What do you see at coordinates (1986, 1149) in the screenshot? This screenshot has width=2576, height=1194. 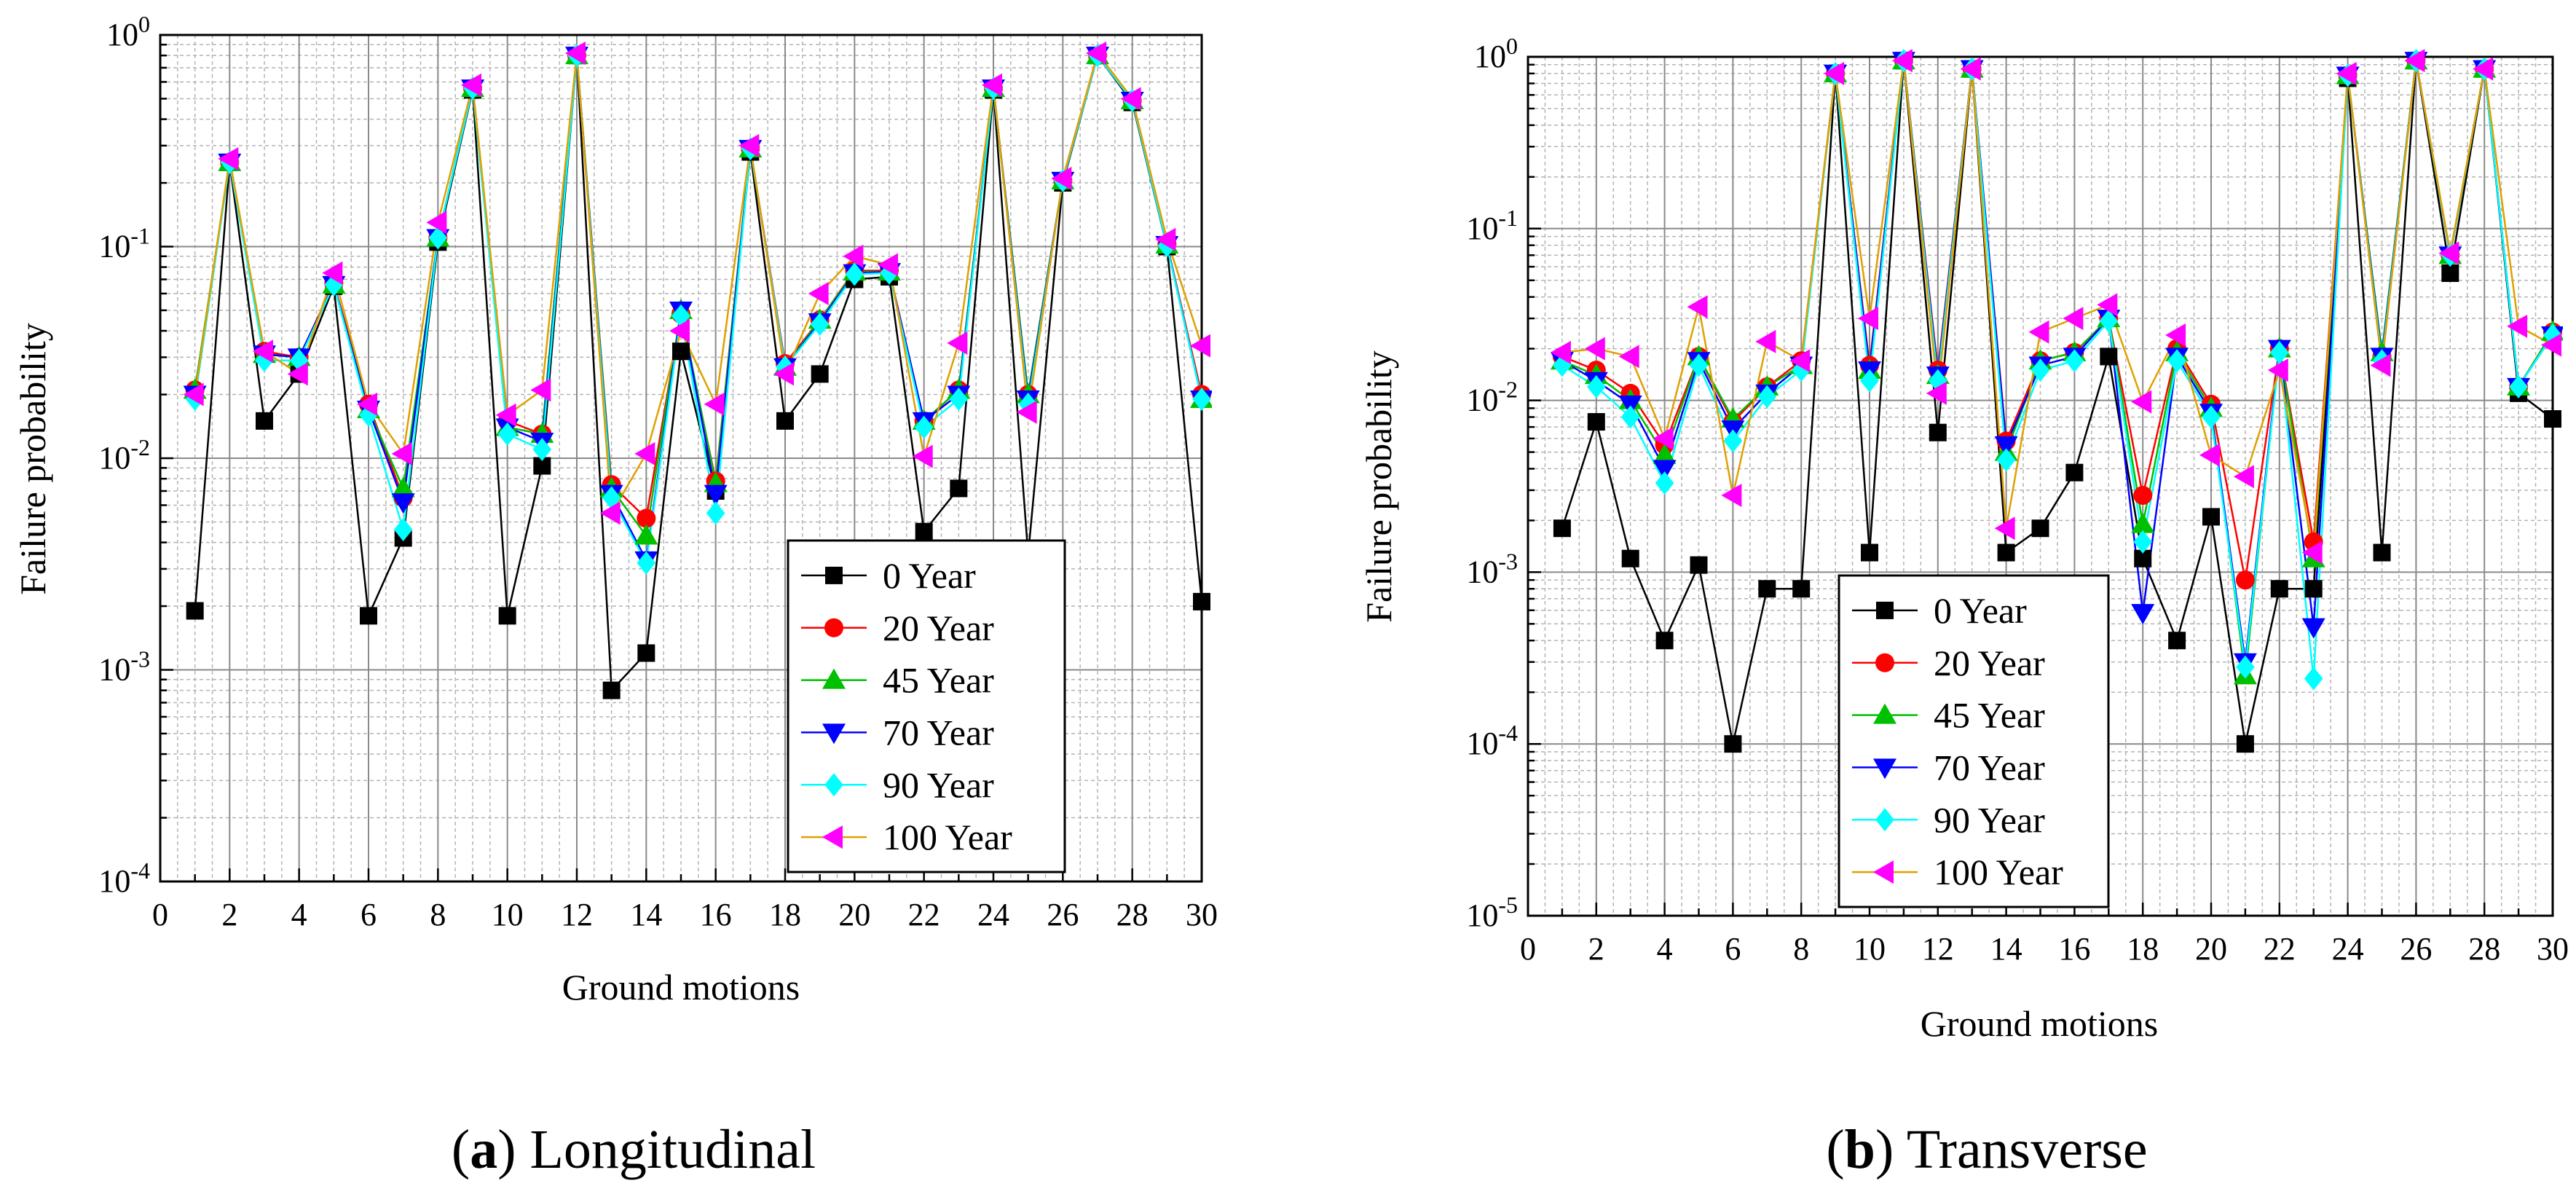 I see `caption-b: (b) Transverse` at bounding box center [1986, 1149].